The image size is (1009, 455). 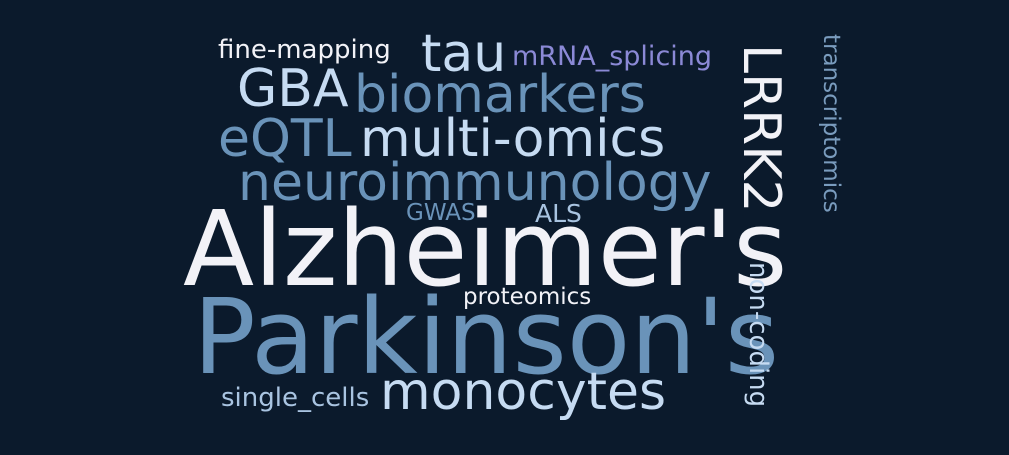 I want to click on word-monocytes: monocytes, so click(x=523, y=392).